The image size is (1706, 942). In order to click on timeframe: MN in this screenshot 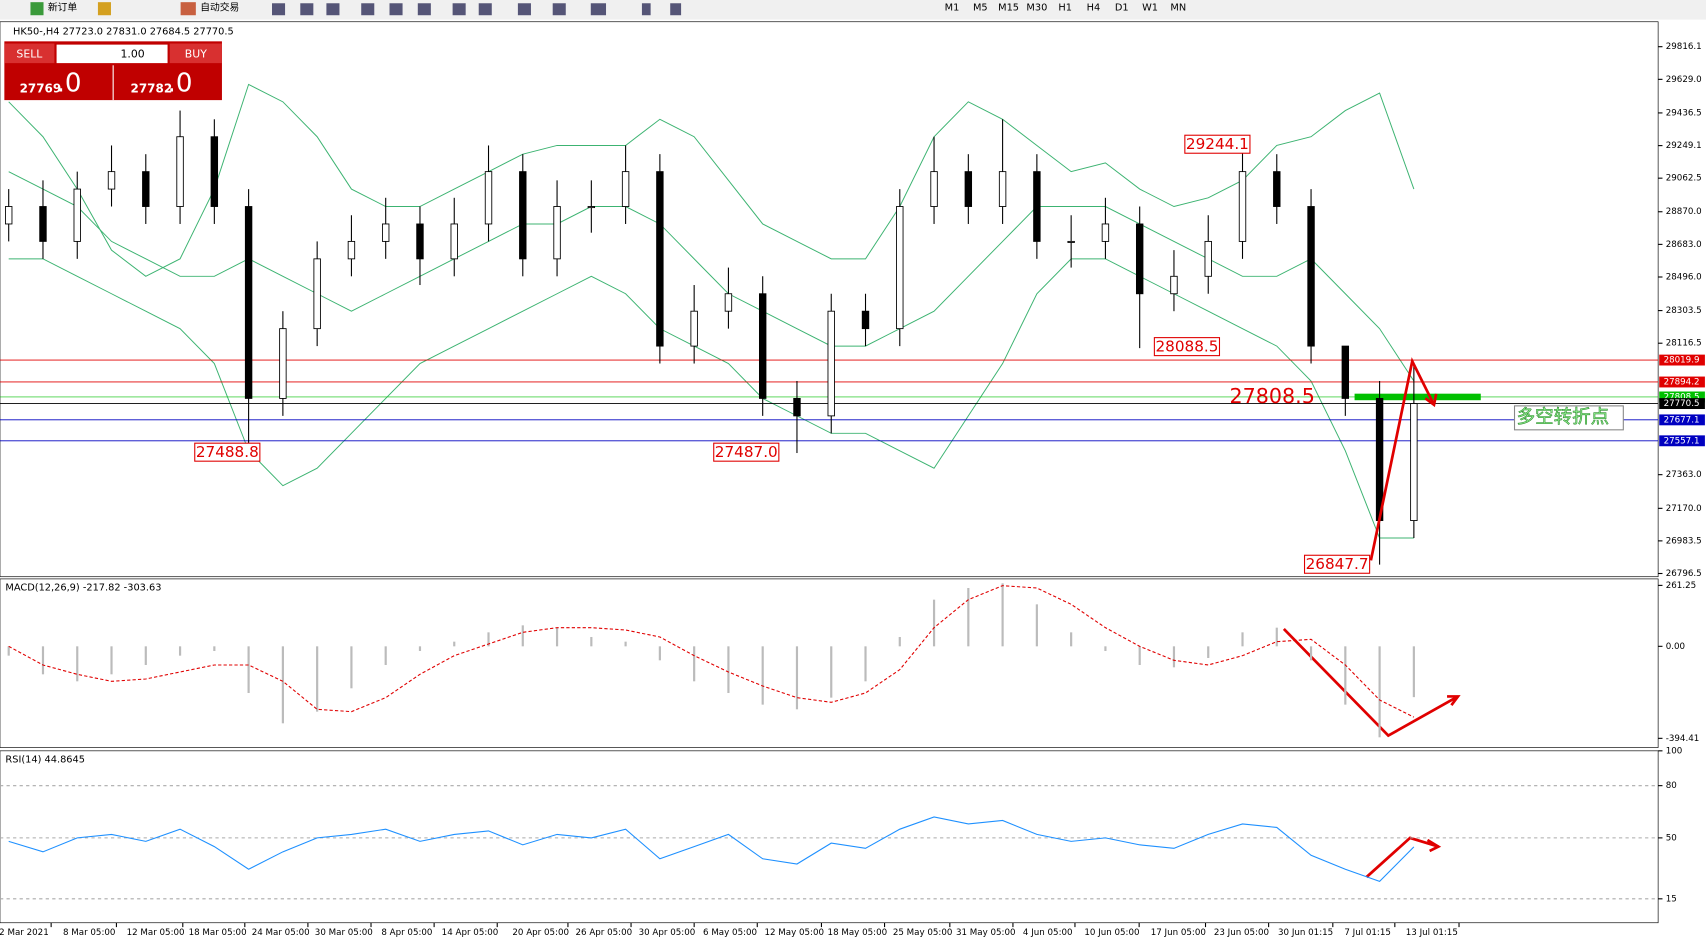, I will do `click(1178, 8)`.